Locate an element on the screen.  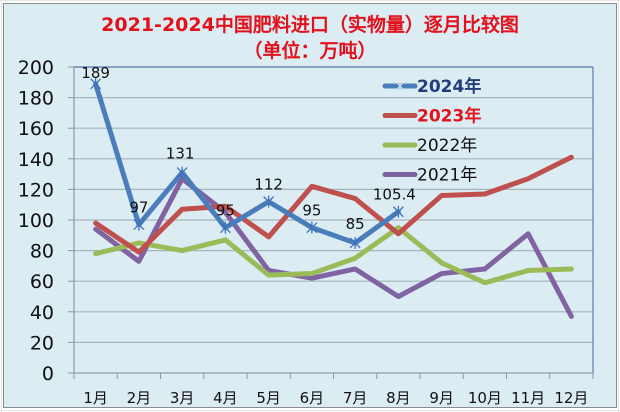
data-label: 189 is located at coordinates (95, 73).